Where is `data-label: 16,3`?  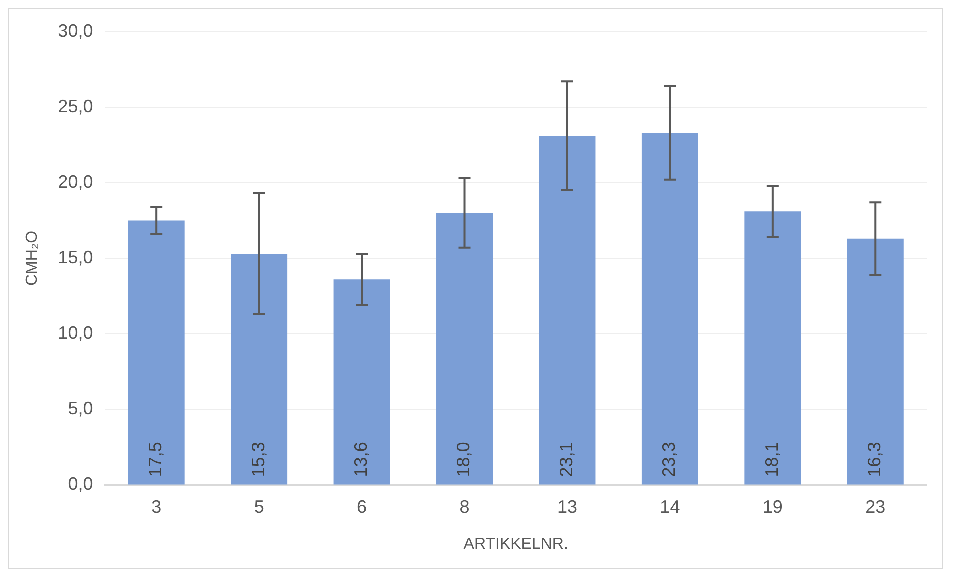
data-label: 16,3 is located at coordinates (874, 460).